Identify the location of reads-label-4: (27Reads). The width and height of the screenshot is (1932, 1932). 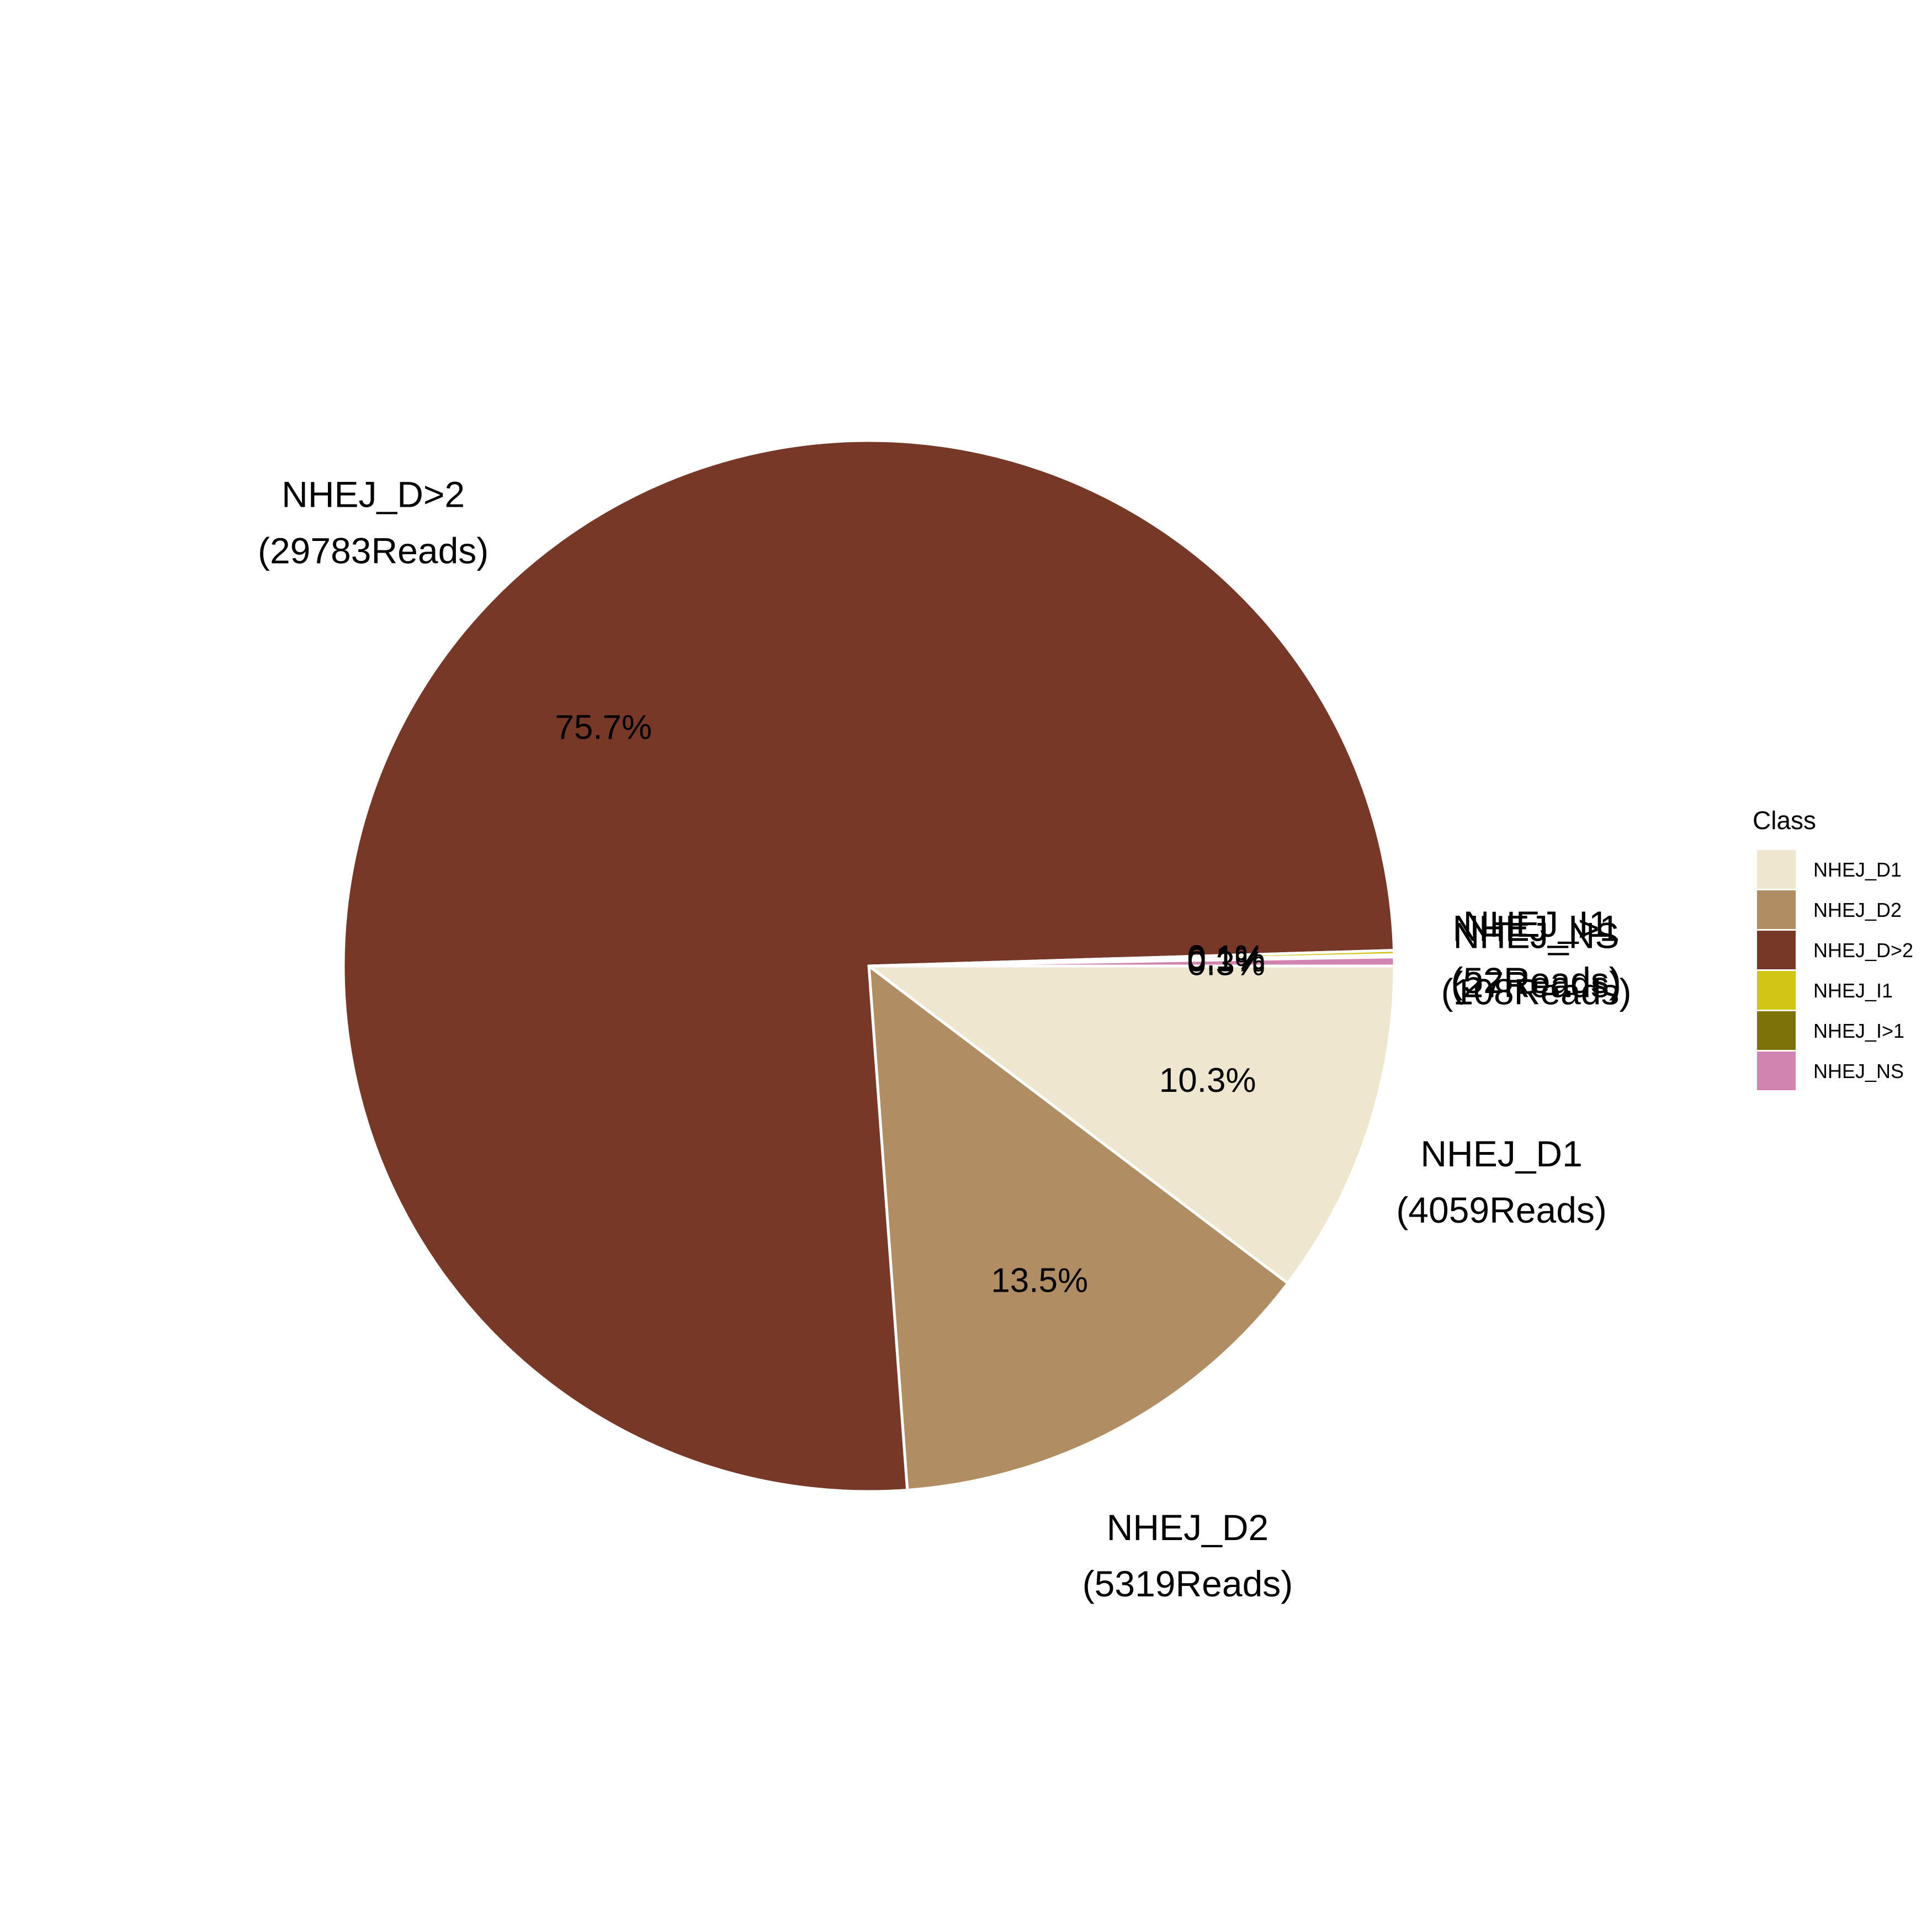
(1536, 985).